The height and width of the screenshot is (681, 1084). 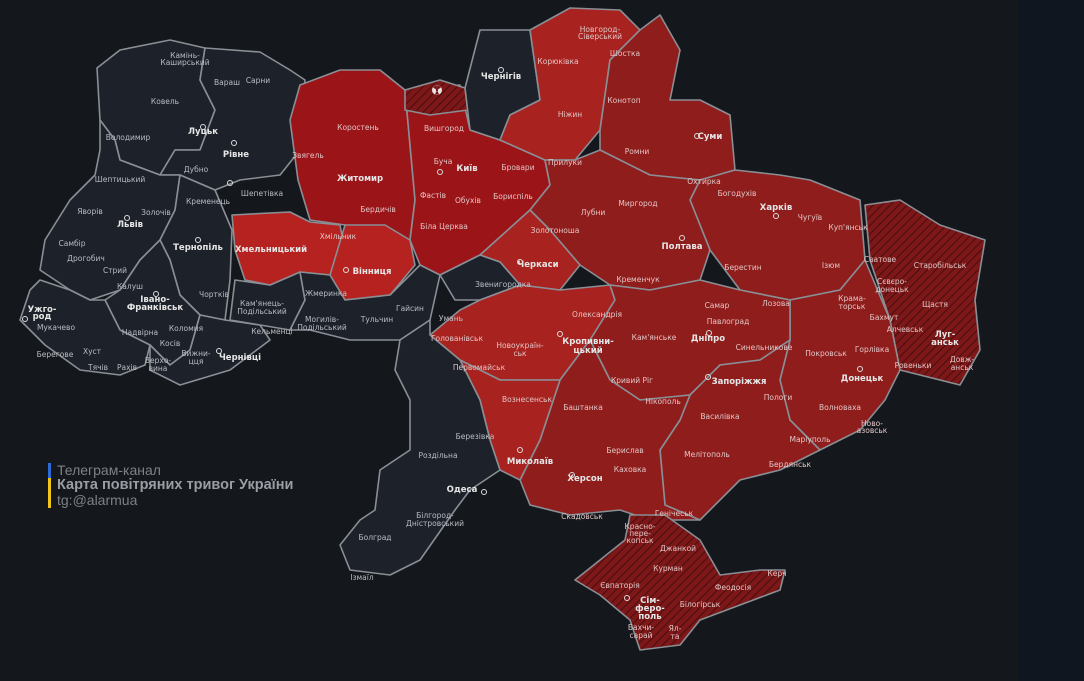 I want to click on map-label-vyshhorod: Вишгород, so click(x=444, y=128).